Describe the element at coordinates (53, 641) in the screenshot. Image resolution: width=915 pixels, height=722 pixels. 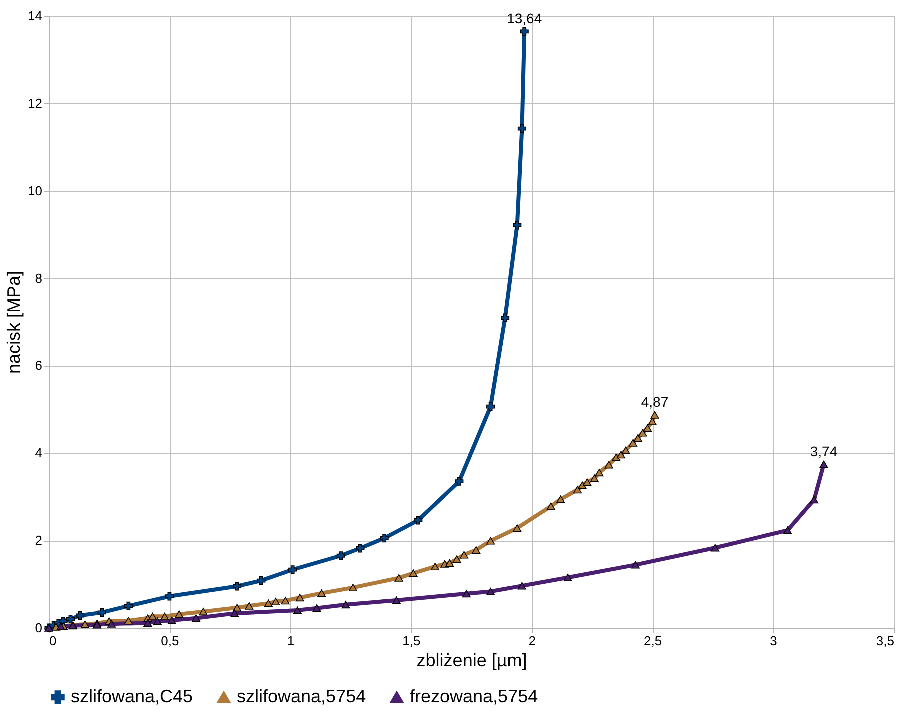
I see `x-tick-label: 0` at that location.